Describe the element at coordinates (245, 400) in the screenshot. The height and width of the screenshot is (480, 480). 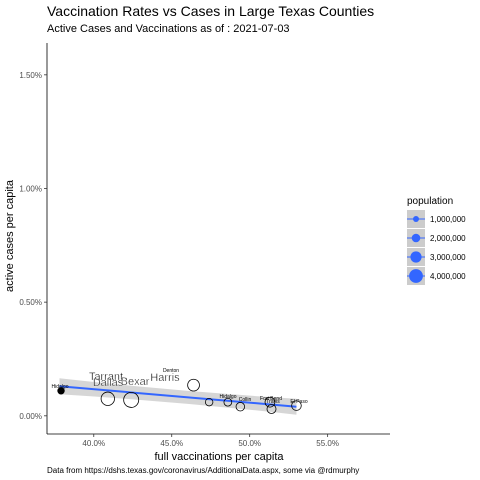
I see `point-label: Collin` at that location.